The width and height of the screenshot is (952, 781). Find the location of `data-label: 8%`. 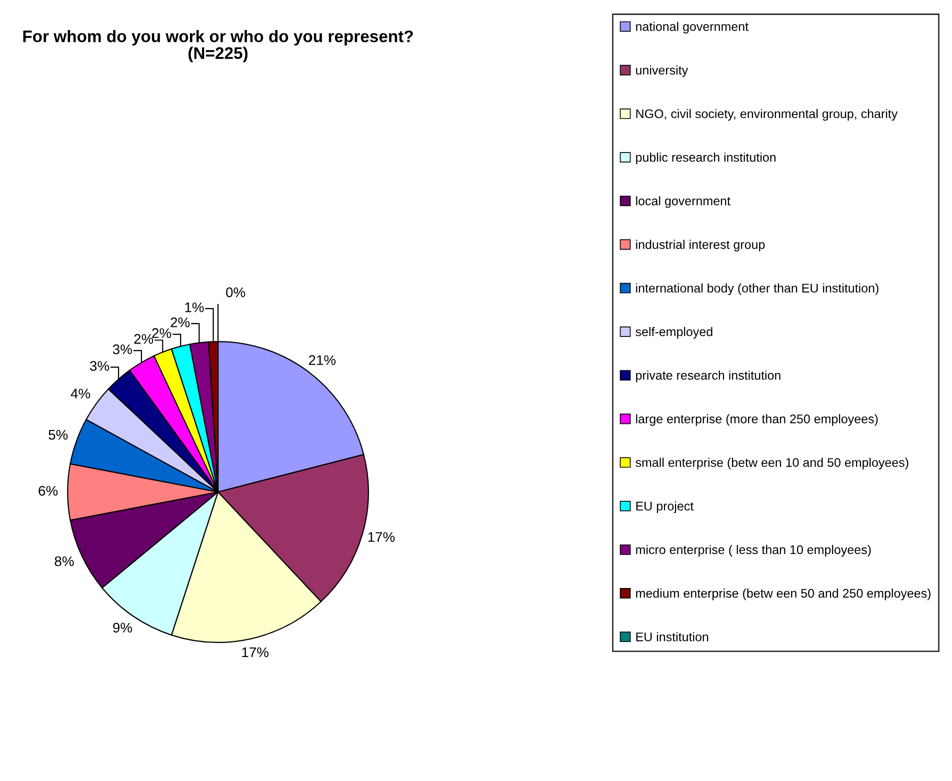

data-label: 8% is located at coordinates (64, 561).